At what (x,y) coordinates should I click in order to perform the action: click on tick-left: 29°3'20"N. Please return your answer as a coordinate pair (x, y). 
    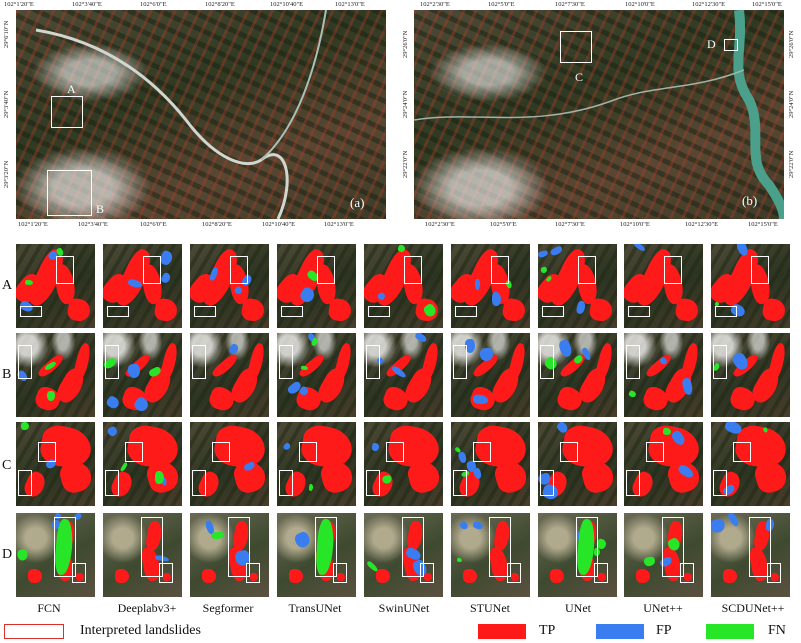
    Looking at the image, I should click on (6, 174).